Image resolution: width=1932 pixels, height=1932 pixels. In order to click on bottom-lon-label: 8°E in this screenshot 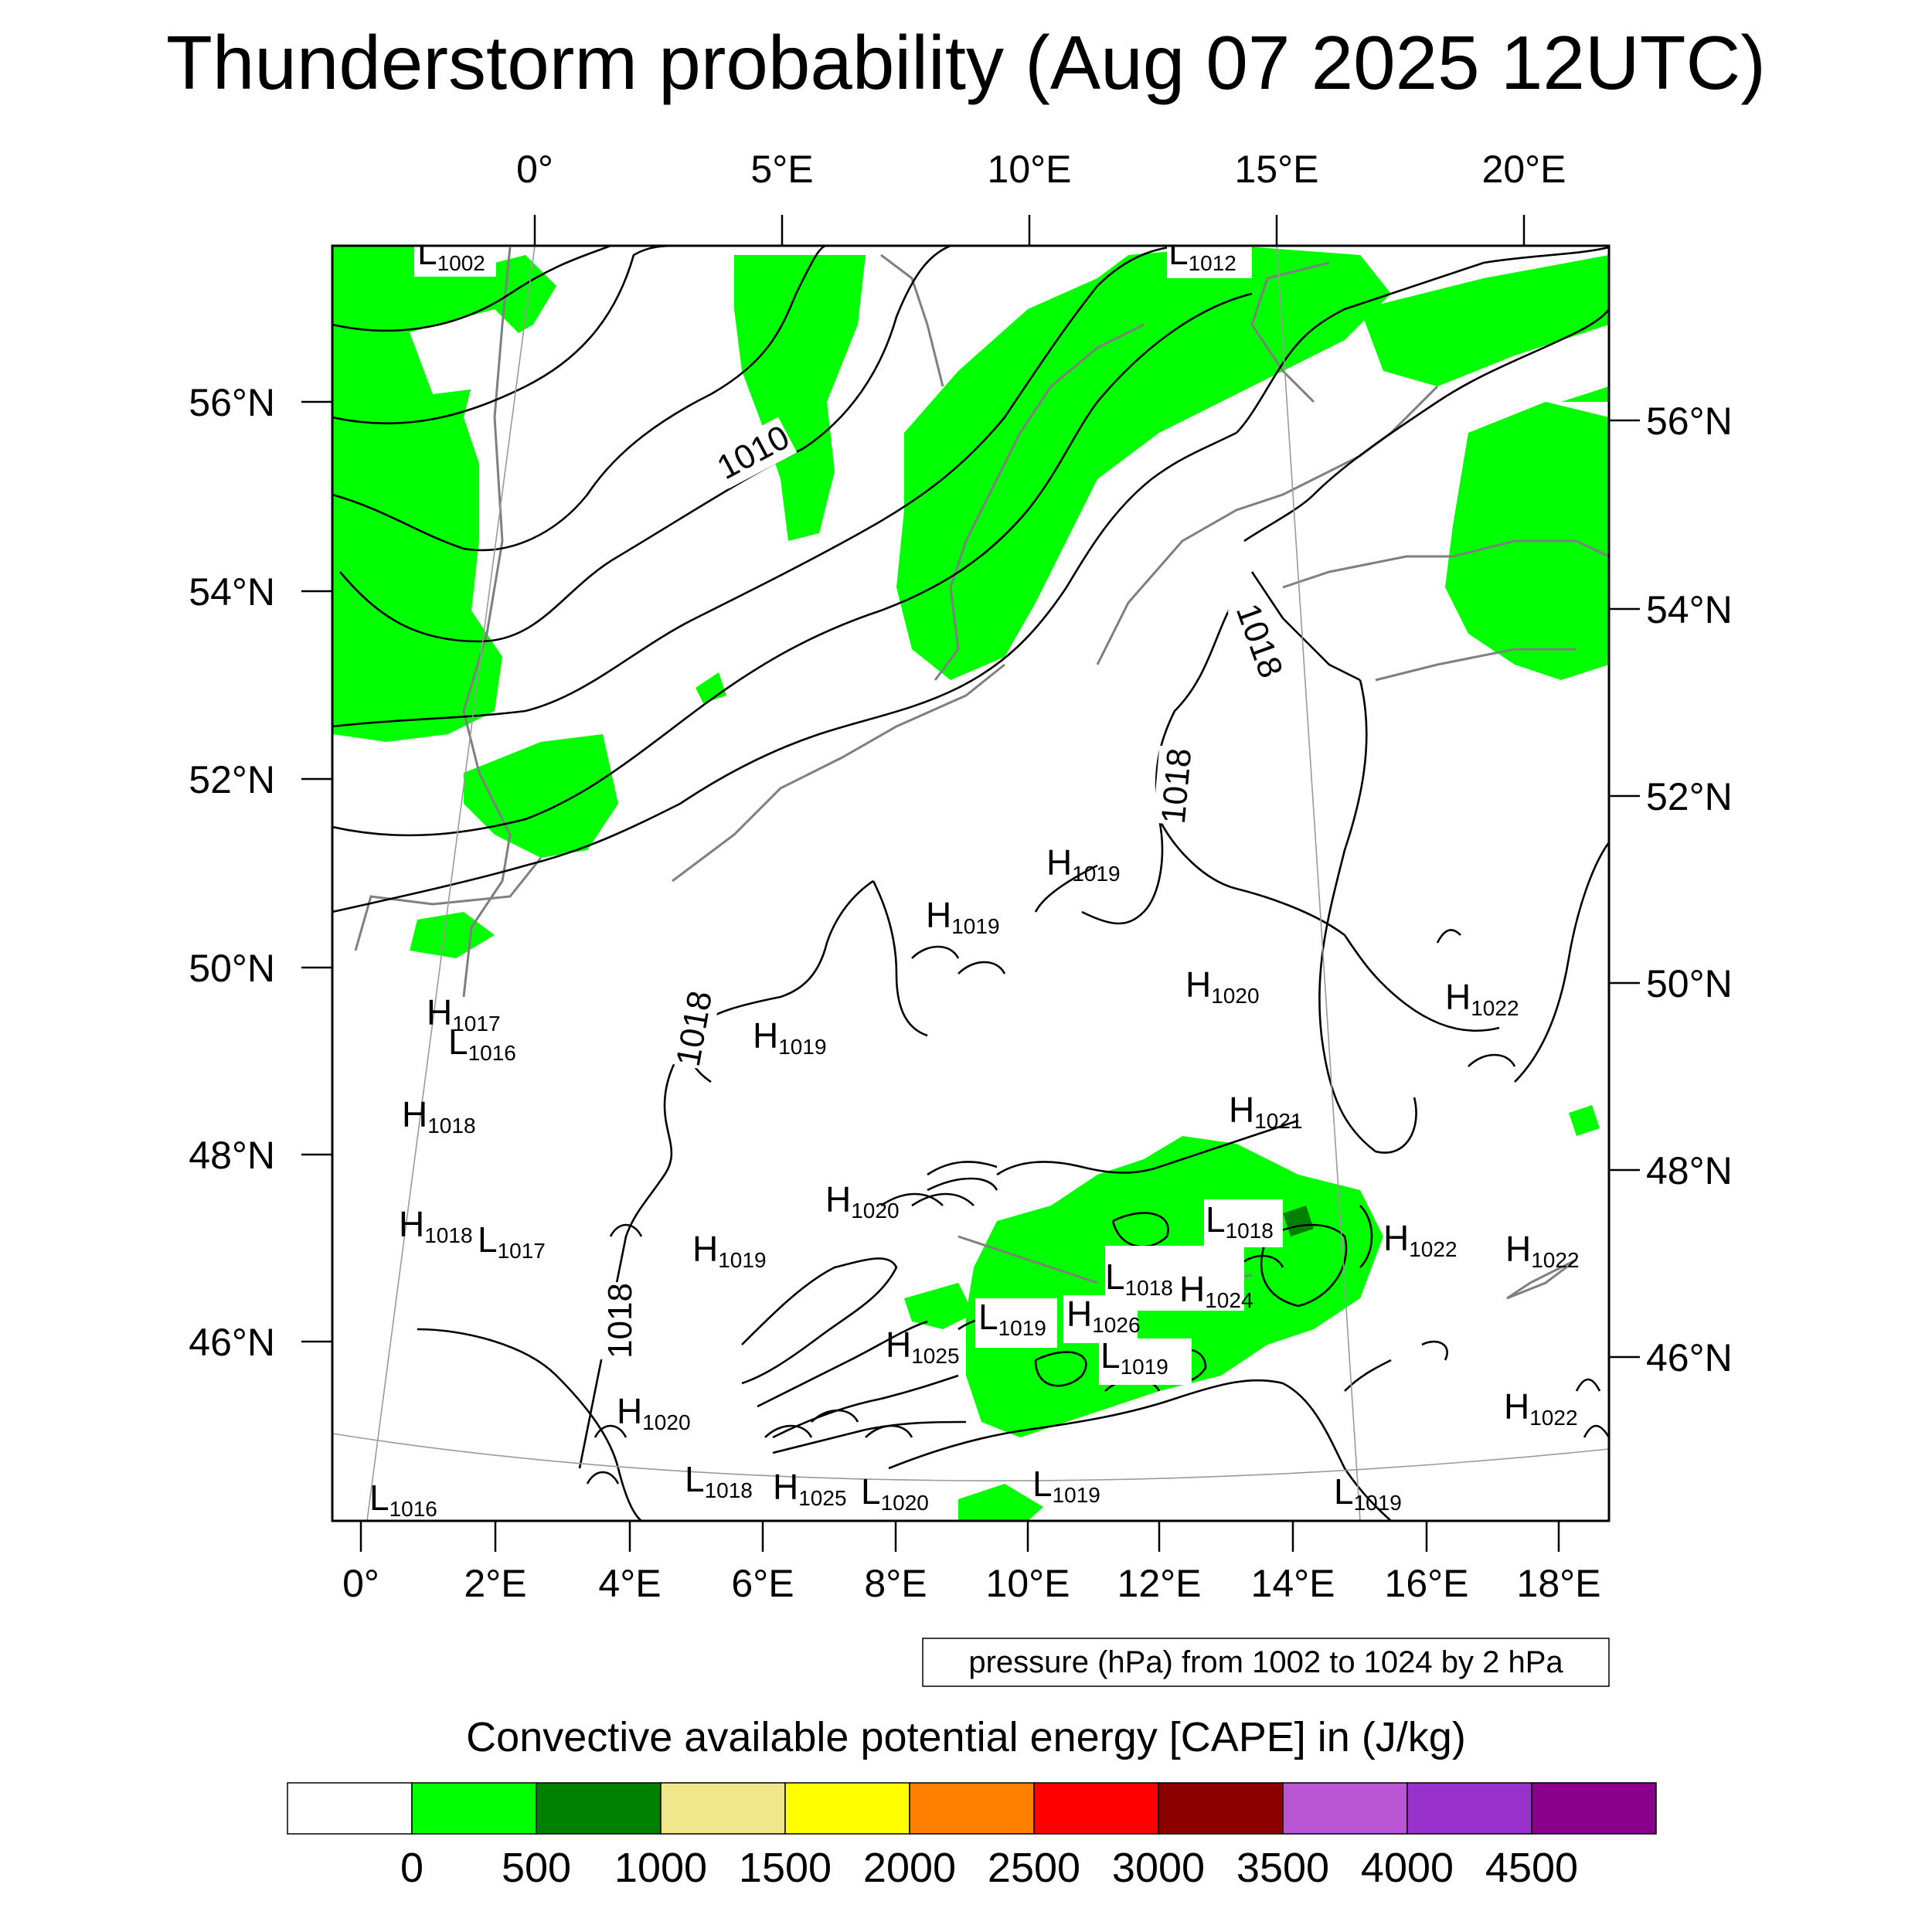, I will do `click(896, 1584)`.